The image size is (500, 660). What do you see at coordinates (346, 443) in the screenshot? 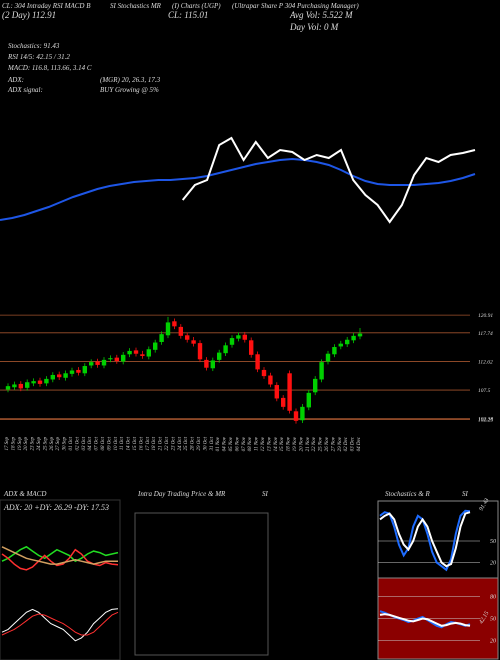
I see `x-tick-label: 02 Dec` at bounding box center [346, 443].